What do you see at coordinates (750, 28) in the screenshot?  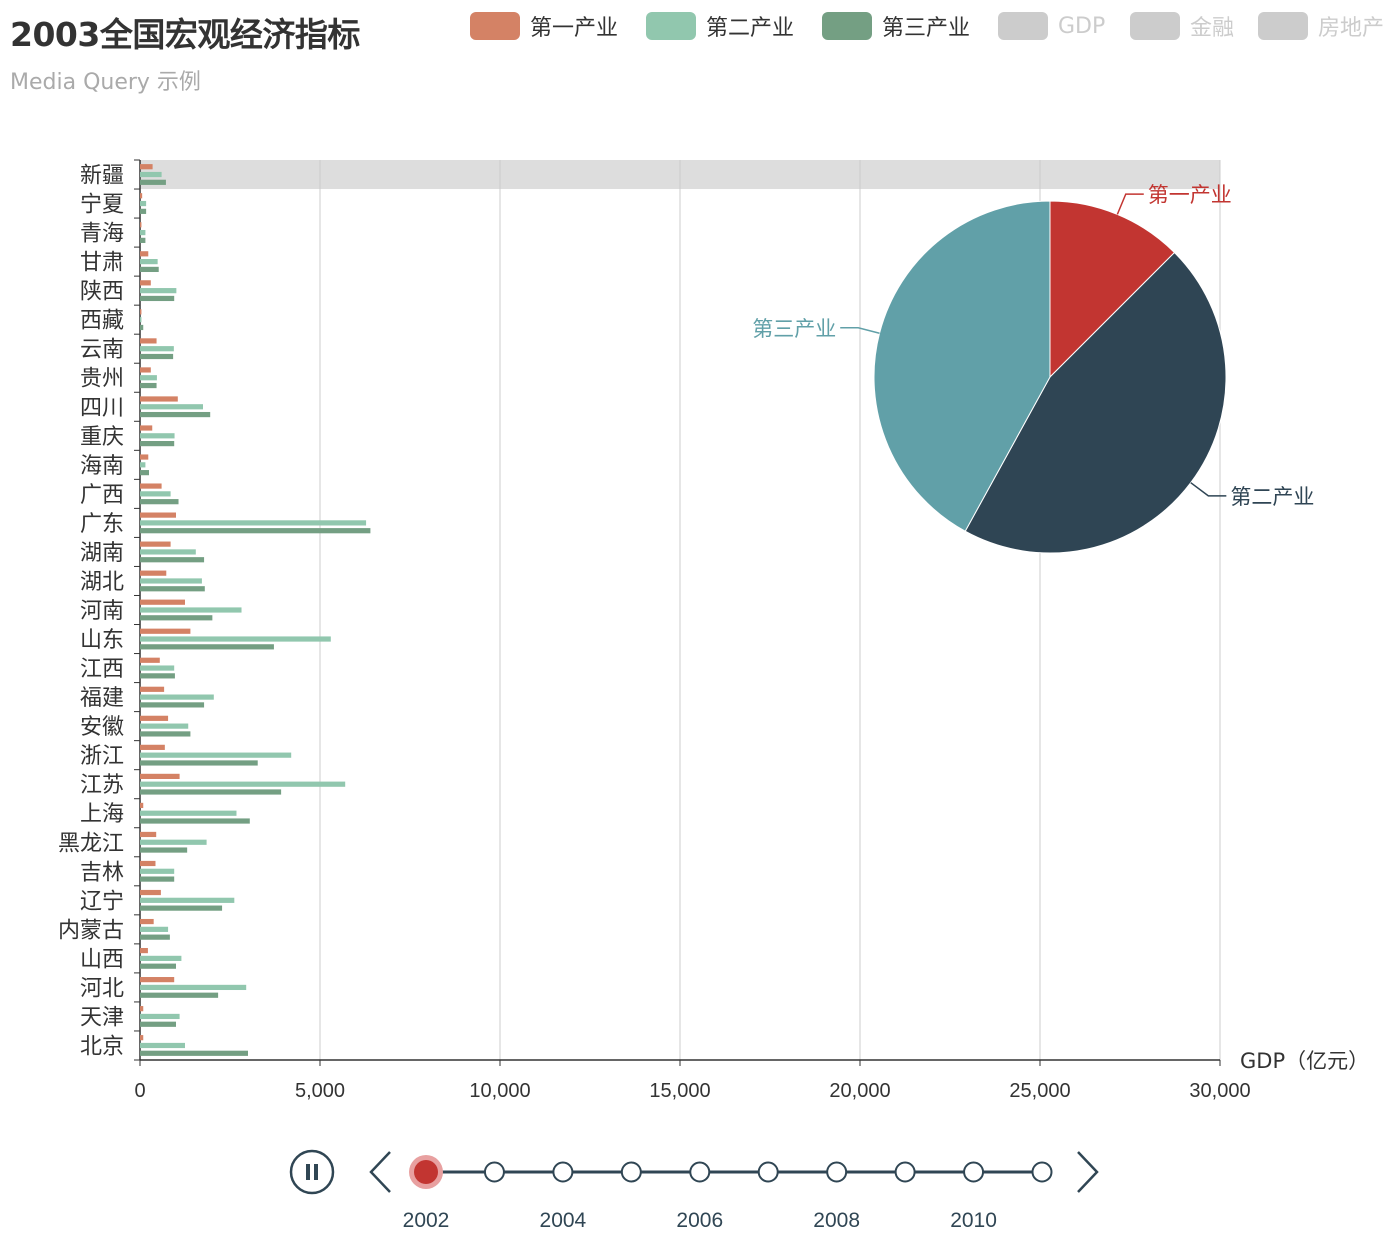 I see `legend-label: 第二产业` at bounding box center [750, 28].